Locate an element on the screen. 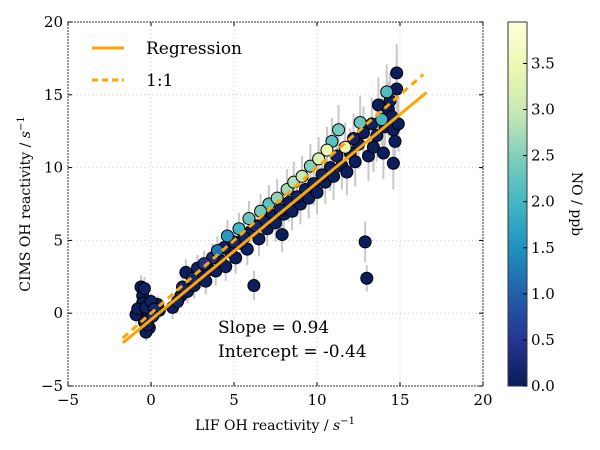 The width and height of the screenshot is (600, 450). y-axis-label-text: CIMS OH reactivity / is located at coordinates (26, 215).